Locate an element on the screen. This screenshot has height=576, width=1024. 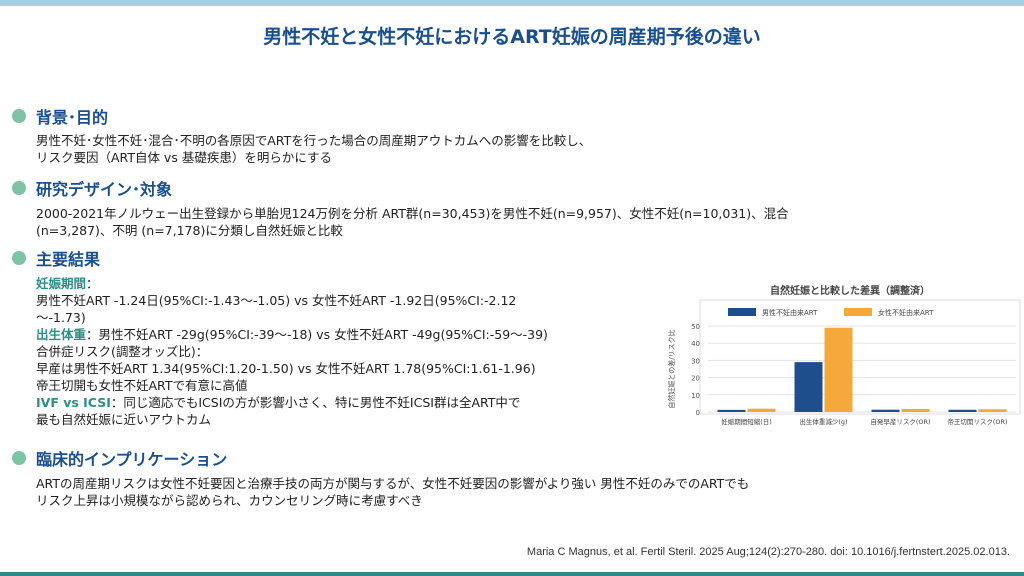
y-tick-label: 10 is located at coordinates (695, 396).